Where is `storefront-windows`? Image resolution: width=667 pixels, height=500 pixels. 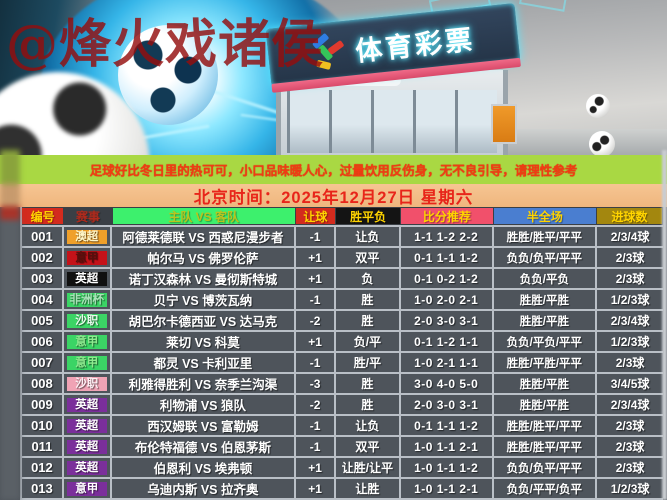
storefront-windows is located at coordinates (392, 121).